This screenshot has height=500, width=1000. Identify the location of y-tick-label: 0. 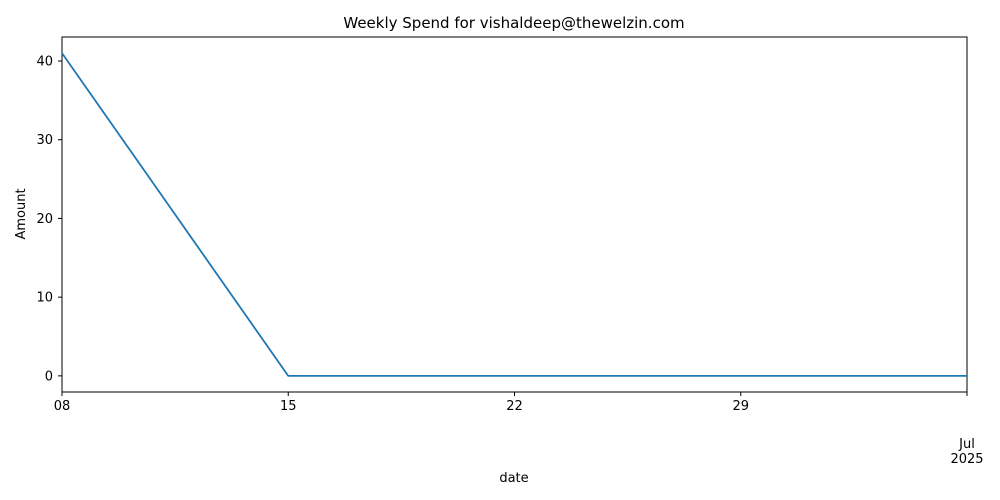
(49, 376).